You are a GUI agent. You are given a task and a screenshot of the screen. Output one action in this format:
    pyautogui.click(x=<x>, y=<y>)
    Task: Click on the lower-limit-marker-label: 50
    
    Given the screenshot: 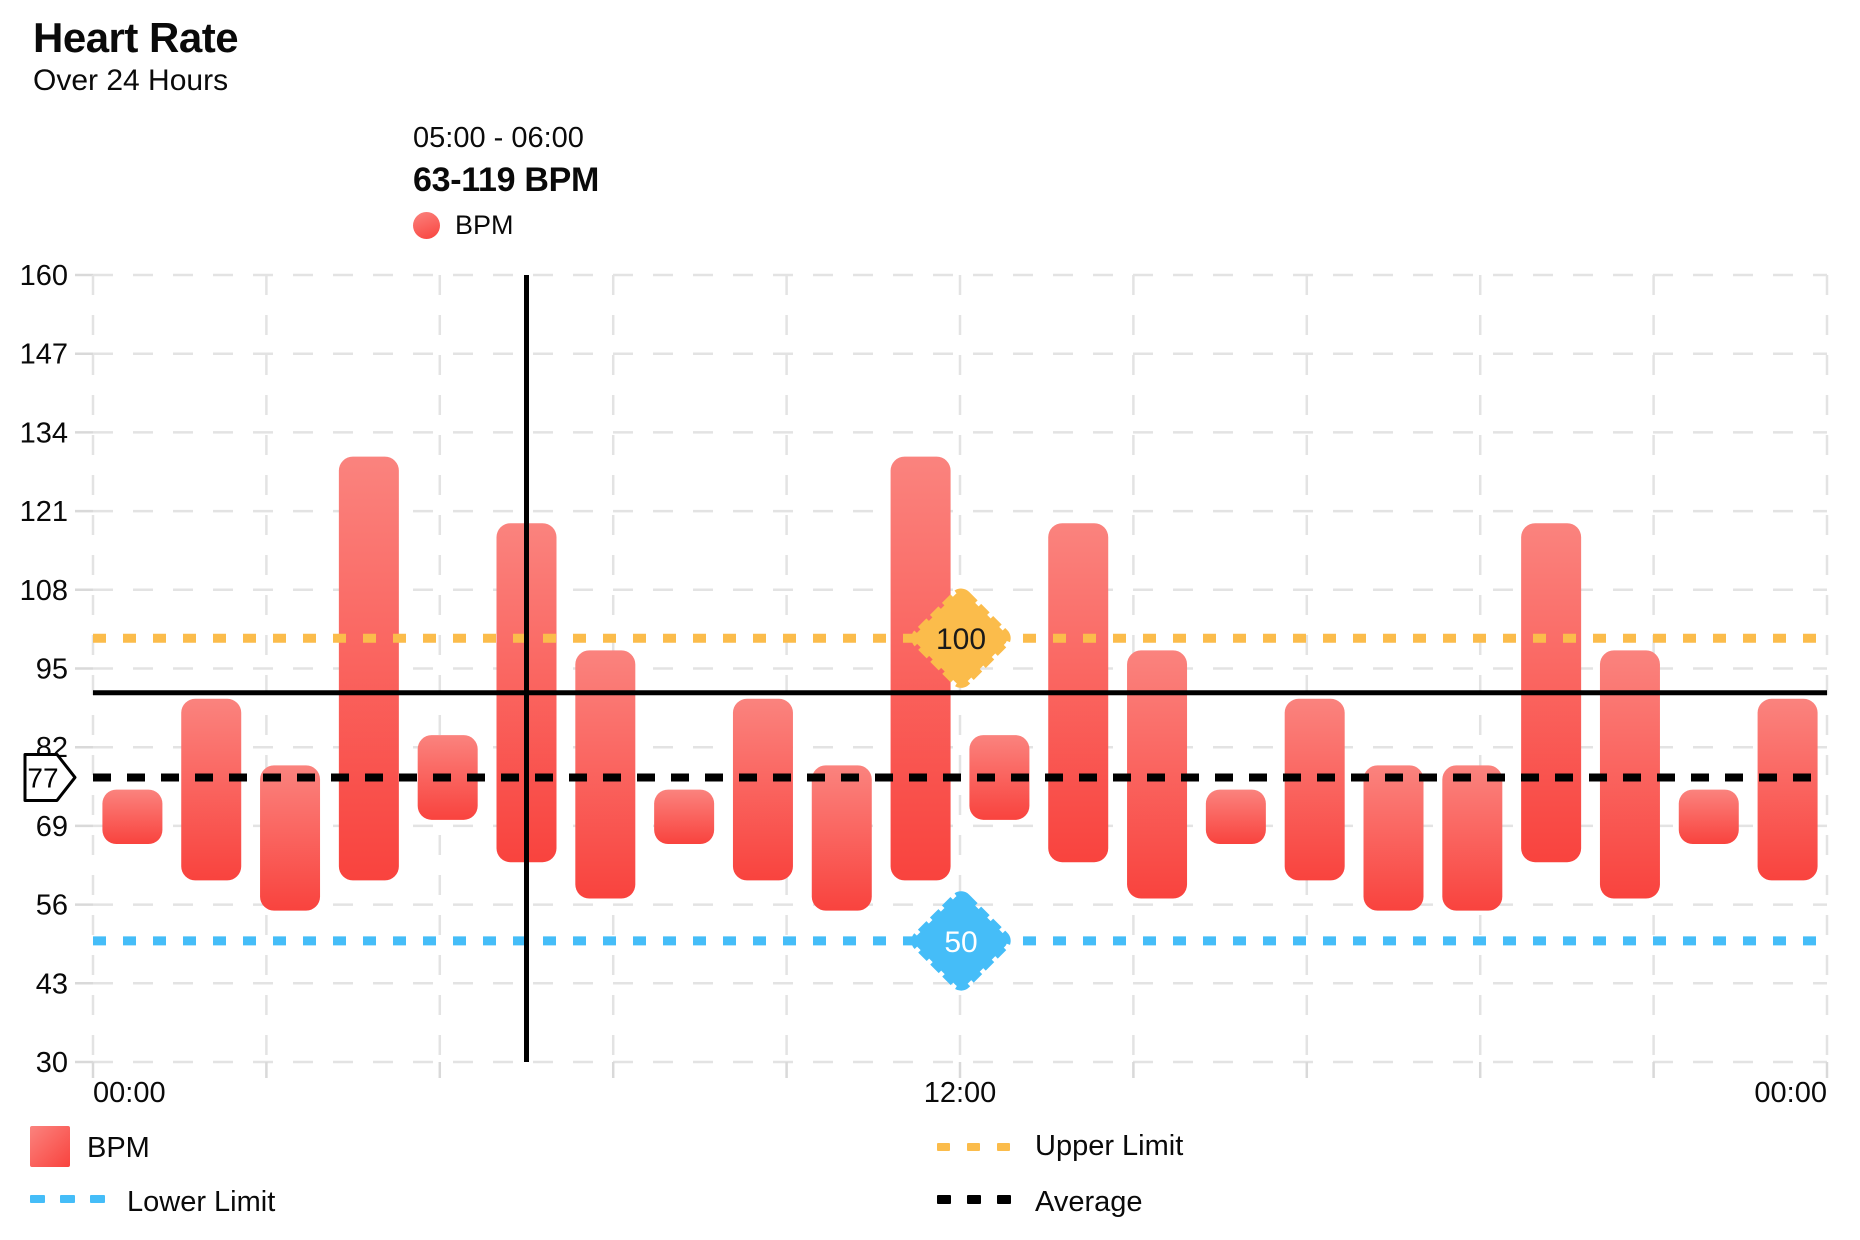 What is the action you would take?
    pyautogui.click(x=960, y=942)
    